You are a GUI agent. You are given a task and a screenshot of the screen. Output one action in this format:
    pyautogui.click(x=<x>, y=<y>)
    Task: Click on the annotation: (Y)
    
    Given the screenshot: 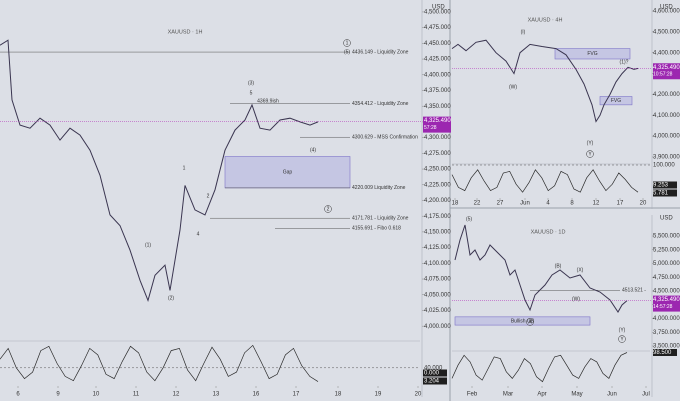 What is the action you would take?
    pyautogui.click(x=622, y=330)
    